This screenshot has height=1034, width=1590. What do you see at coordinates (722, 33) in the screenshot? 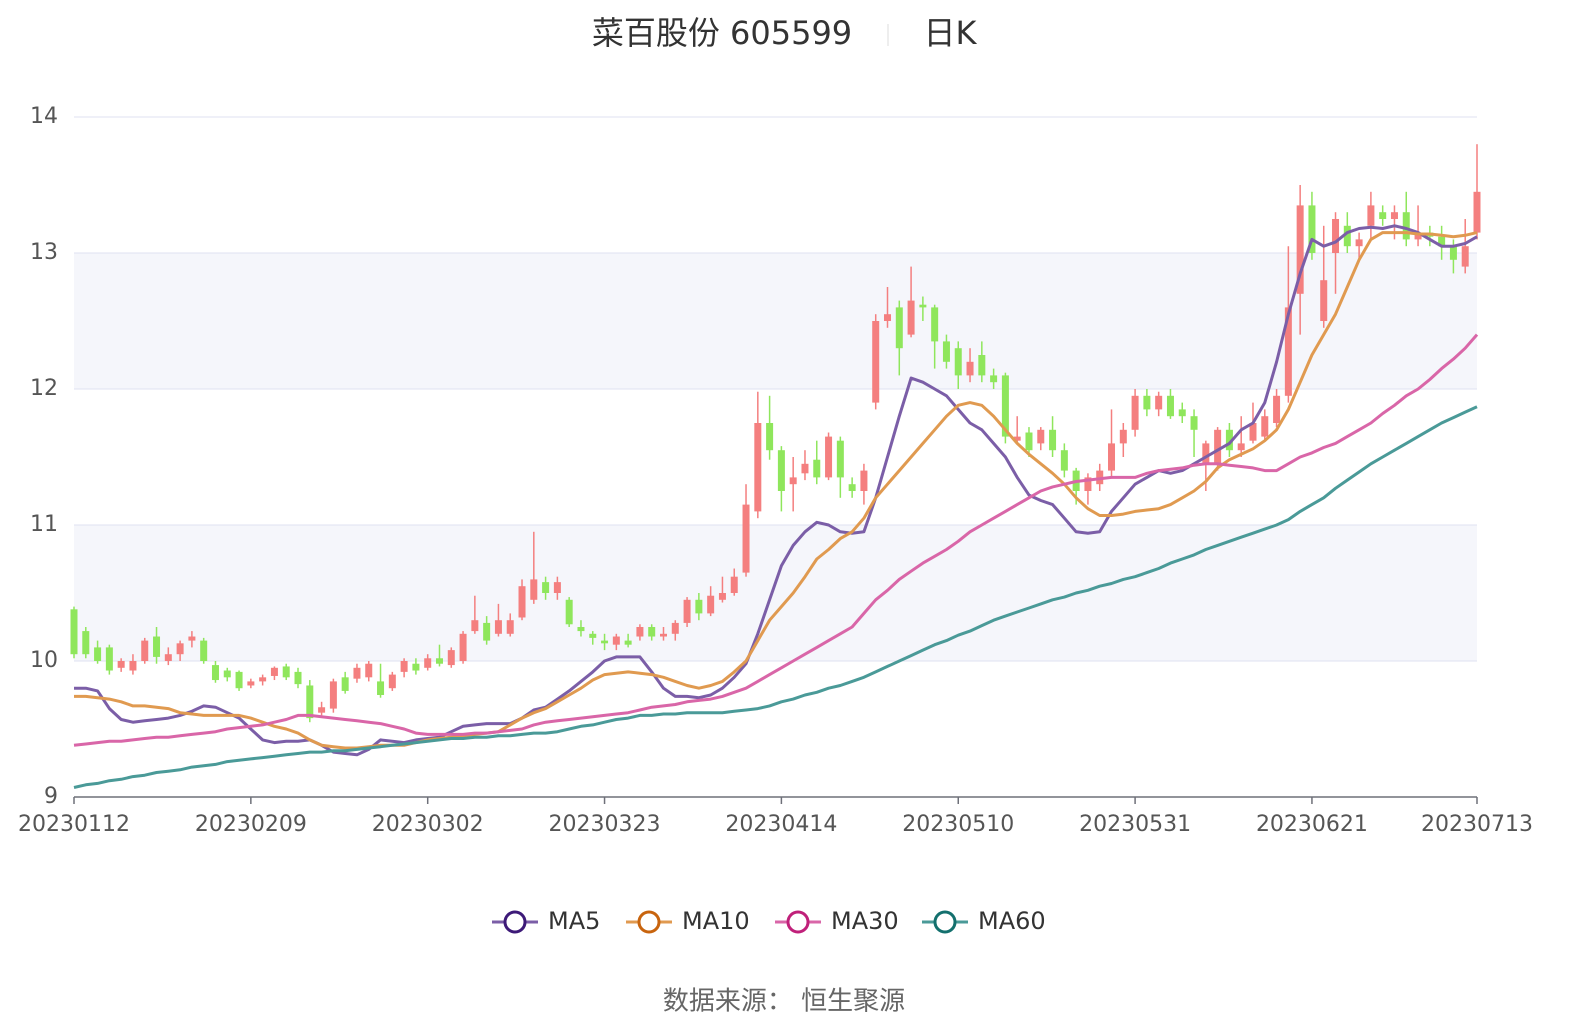
I see `chart-title: 菜百股份 605599` at bounding box center [722, 33].